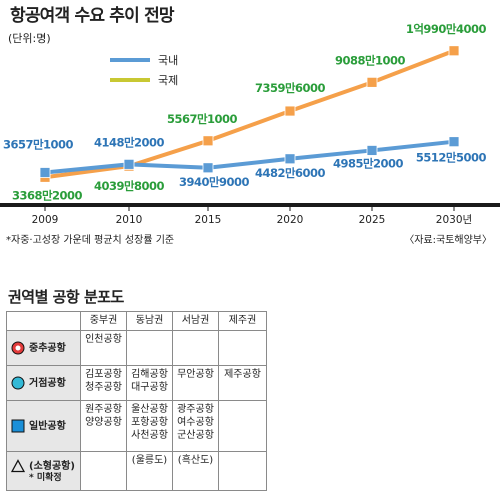 This screenshot has width=500, height=491. What do you see at coordinates (18, 426) in the screenshot?
I see `general-airport-icon` at bounding box center [18, 426].